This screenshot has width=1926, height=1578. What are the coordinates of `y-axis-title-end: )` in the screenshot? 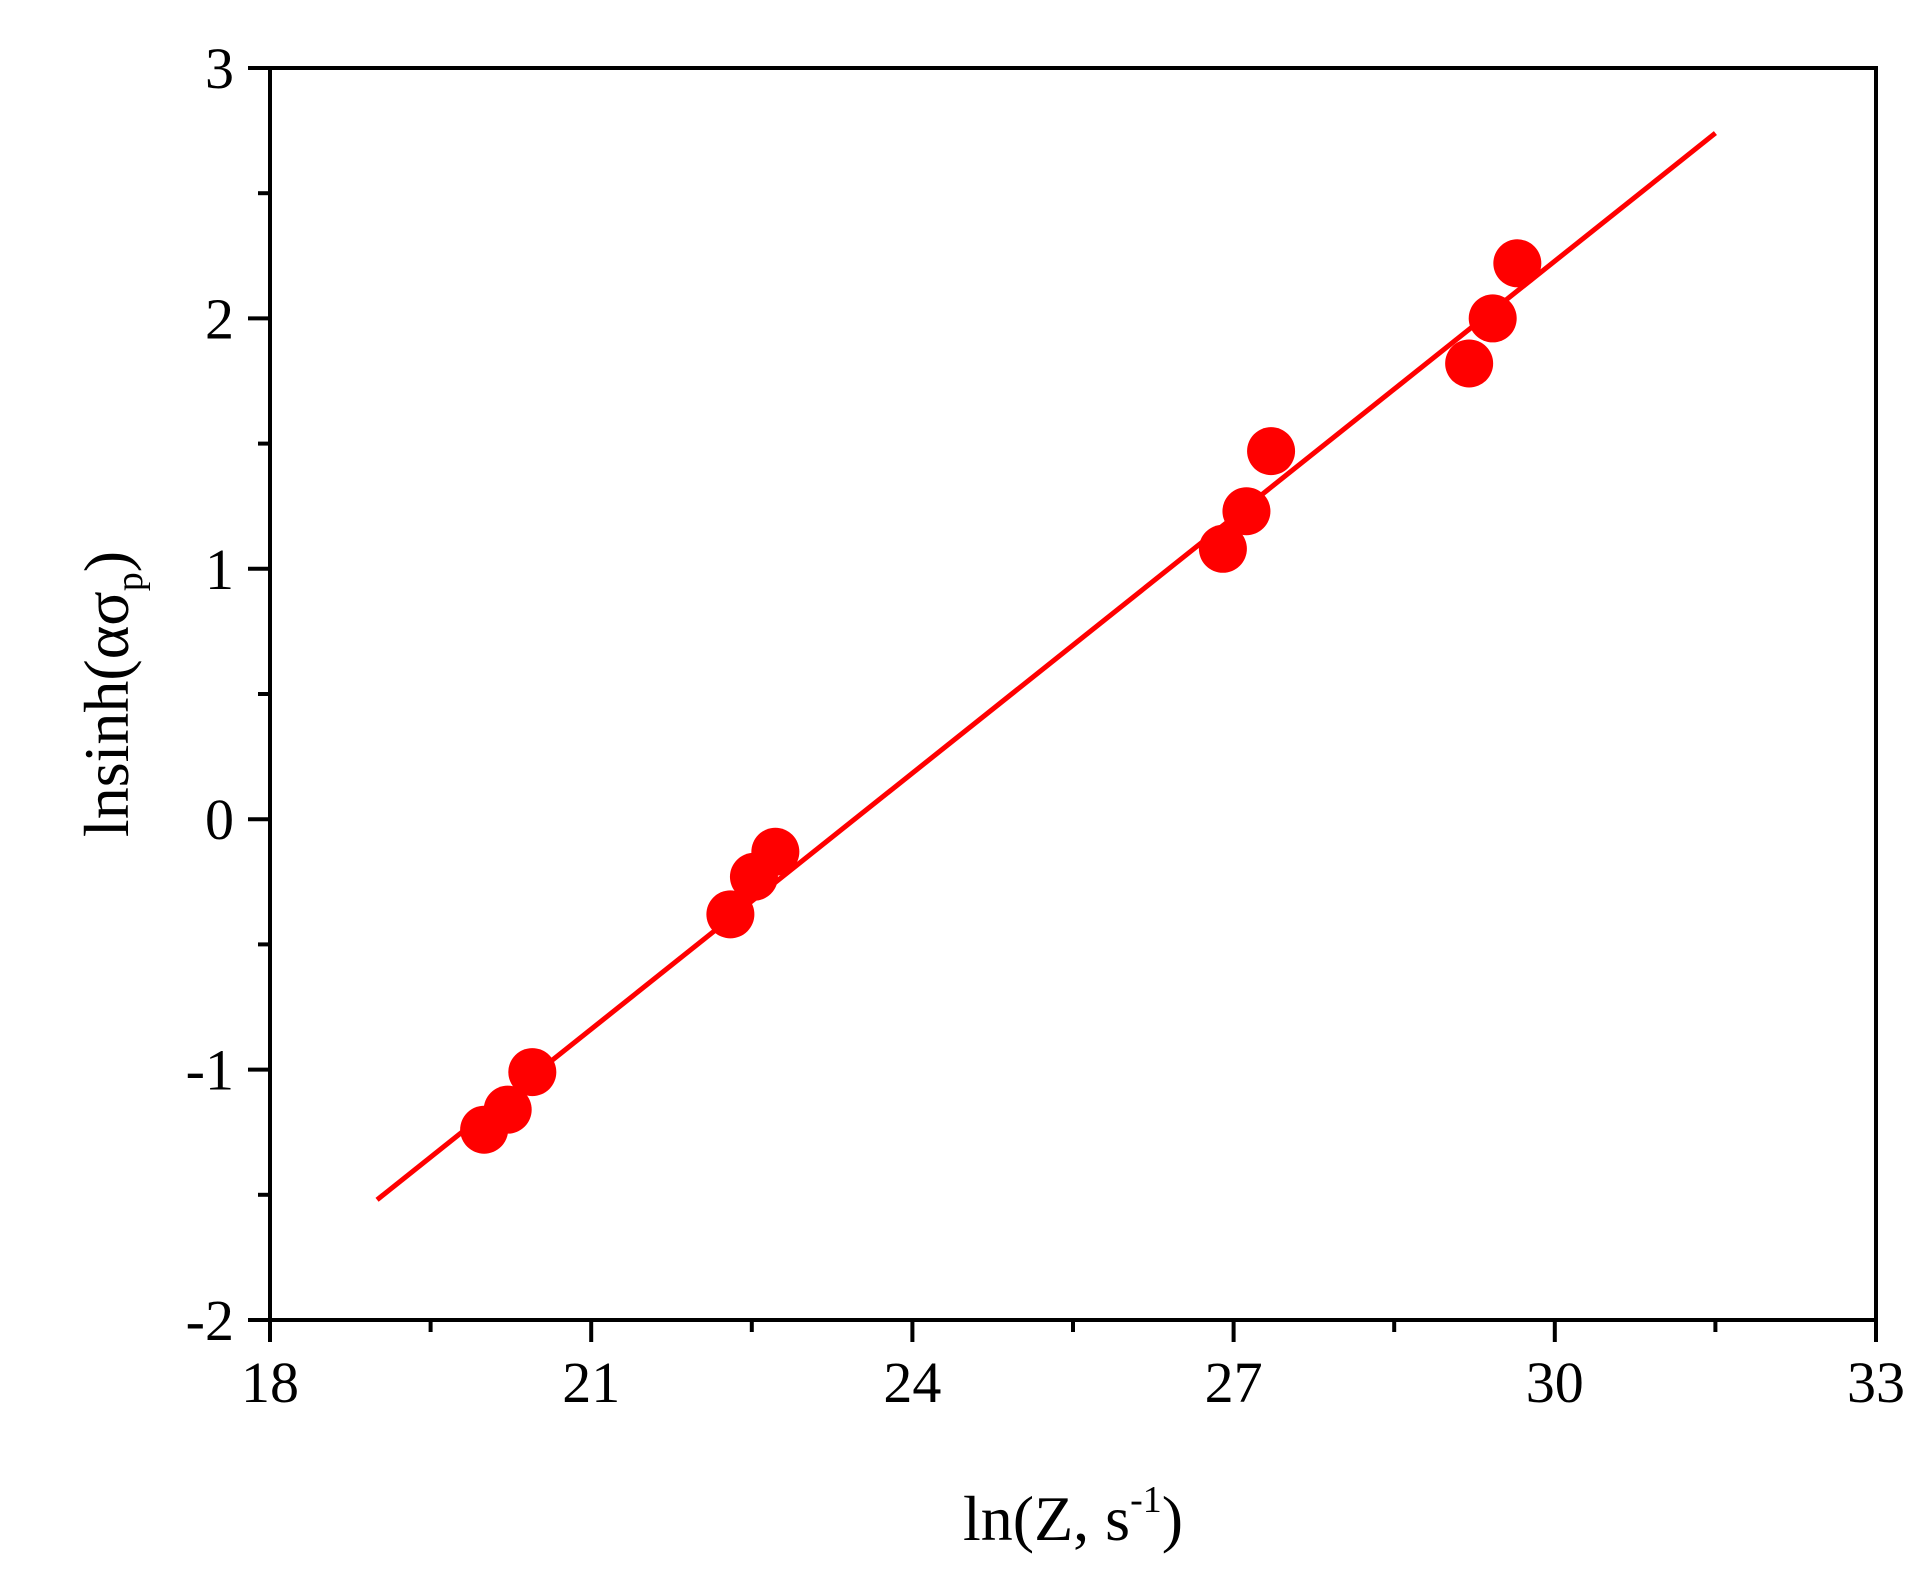 It's located at (106, 561).